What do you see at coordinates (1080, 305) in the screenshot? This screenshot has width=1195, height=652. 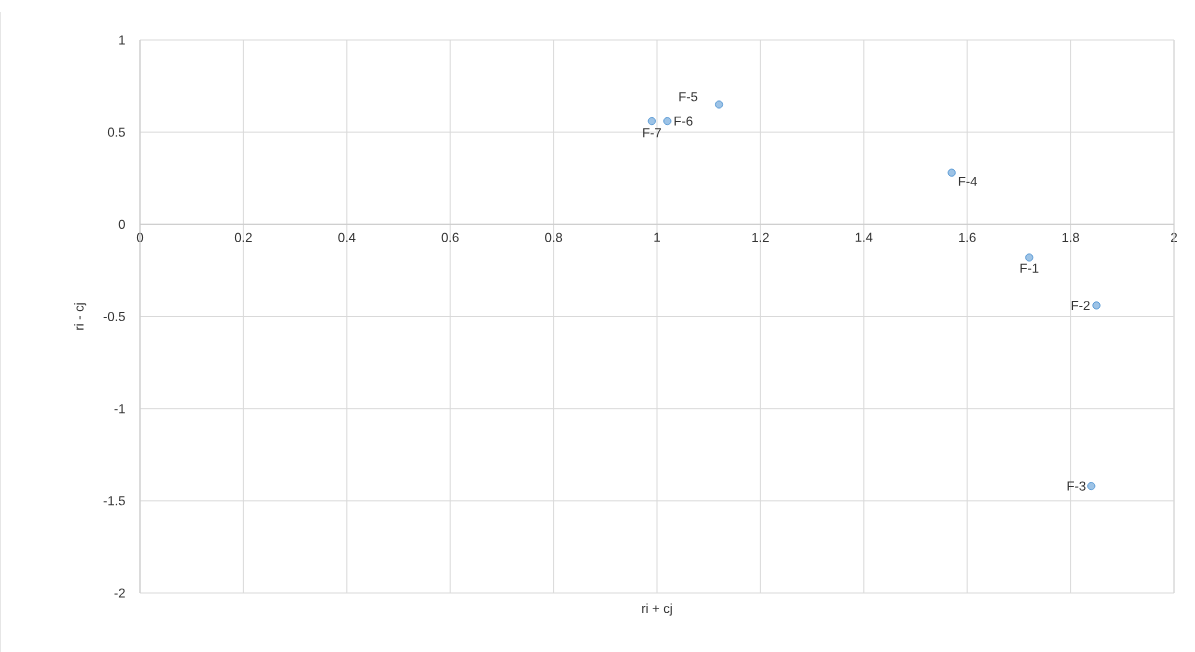 I see `annotation: F-2` at bounding box center [1080, 305].